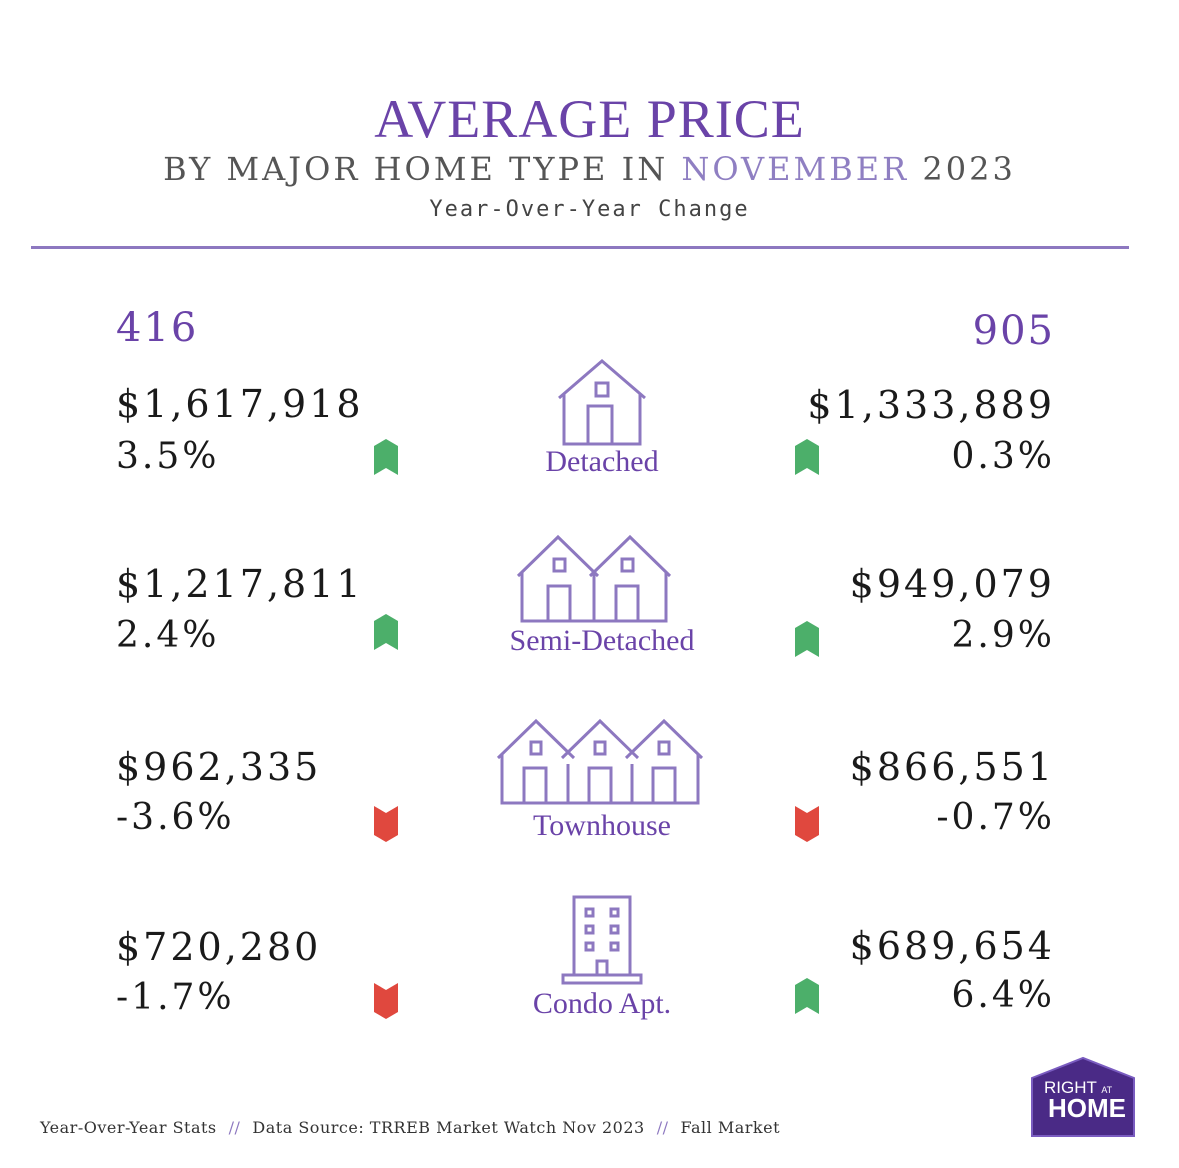 Image resolution: width=1179 pixels, height=1168 pixels. Describe the element at coordinates (168, 635) in the screenshot. I see `left-change-semi-detached: 2.4%` at that location.